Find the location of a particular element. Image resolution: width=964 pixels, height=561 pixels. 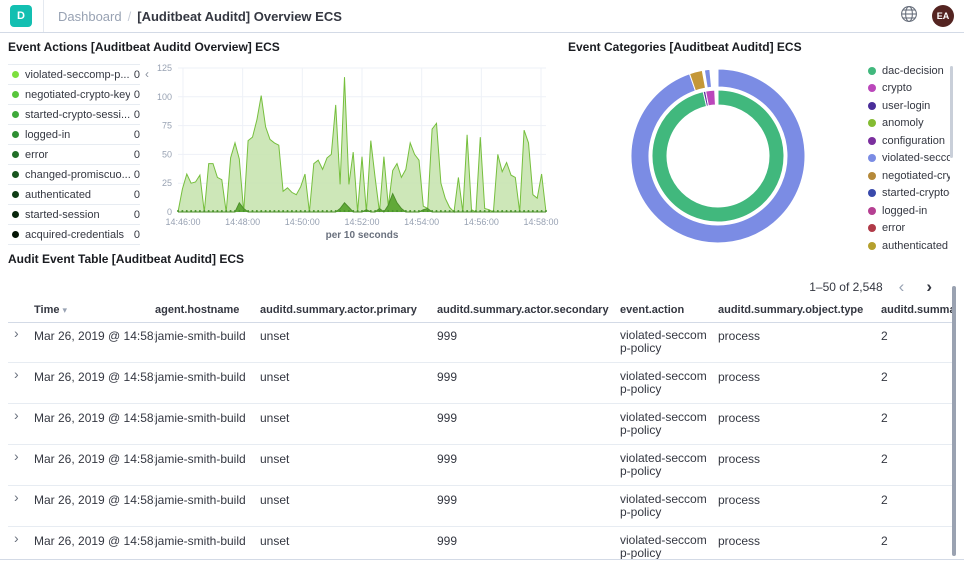

legend-item: logged-in is located at coordinates (909, 211).